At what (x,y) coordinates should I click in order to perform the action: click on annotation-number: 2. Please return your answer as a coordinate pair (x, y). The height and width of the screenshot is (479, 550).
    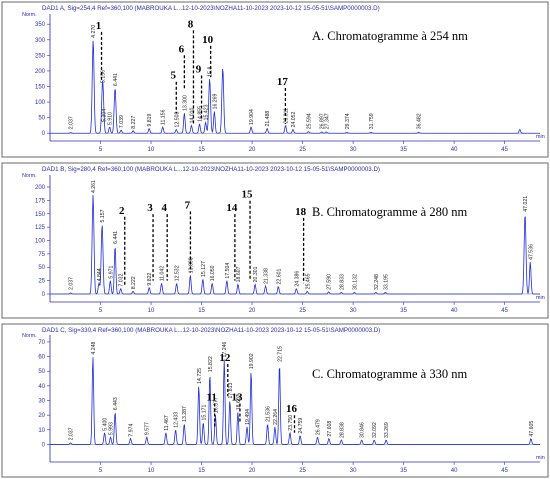
    Looking at the image, I should click on (122, 211).